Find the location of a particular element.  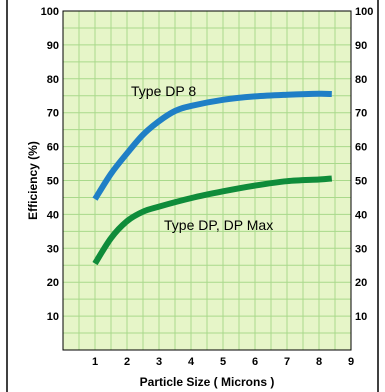

y-tick-label-right: 70 is located at coordinates (361, 114).